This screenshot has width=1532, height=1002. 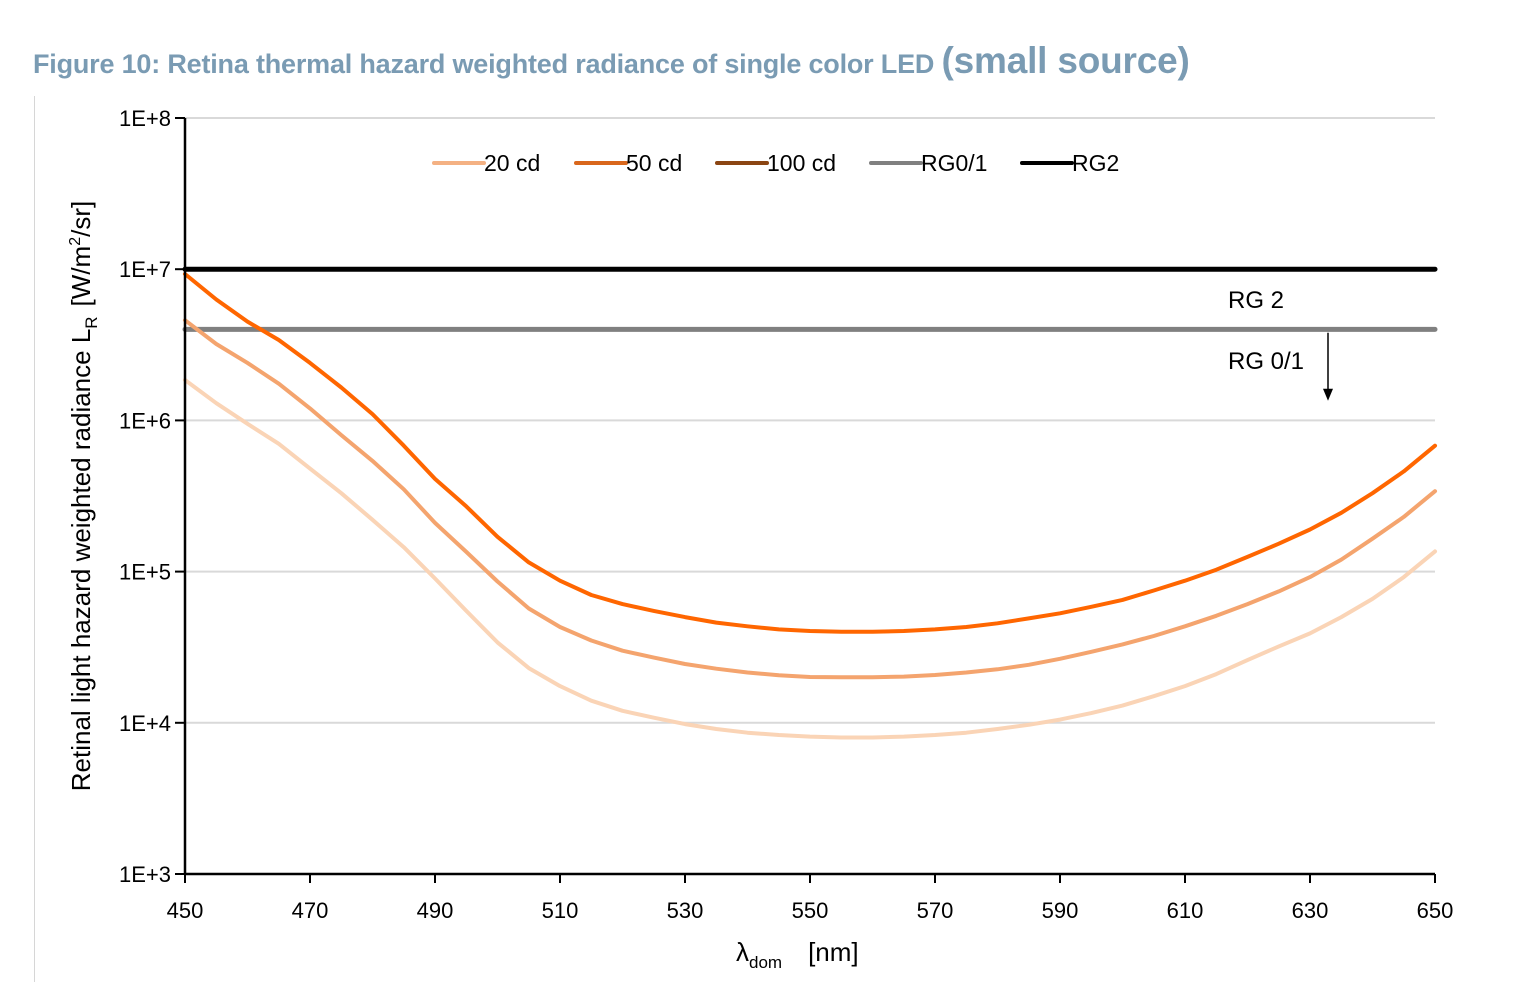 I want to click on x-tick-label: 530, so click(x=685, y=910).